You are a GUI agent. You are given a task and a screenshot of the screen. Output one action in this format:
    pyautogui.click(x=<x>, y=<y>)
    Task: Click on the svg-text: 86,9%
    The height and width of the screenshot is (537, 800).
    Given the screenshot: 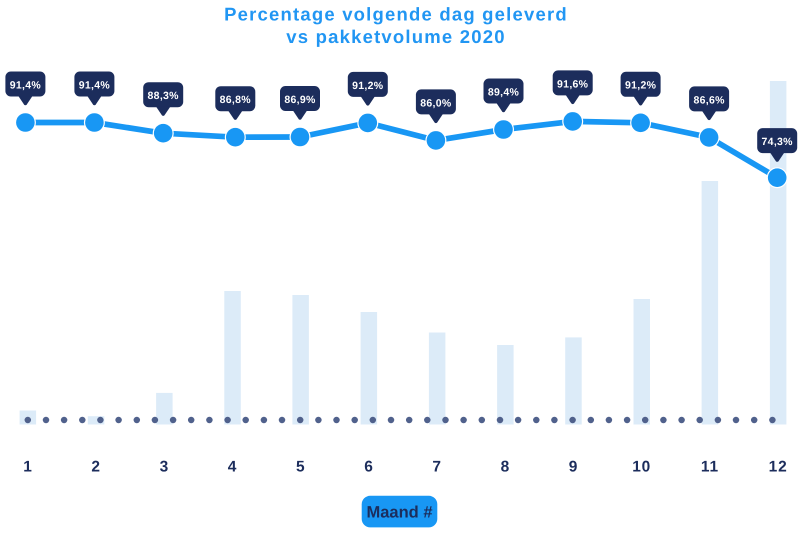 What is the action you would take?
    pyautogui.click(x=300, y=100)
    